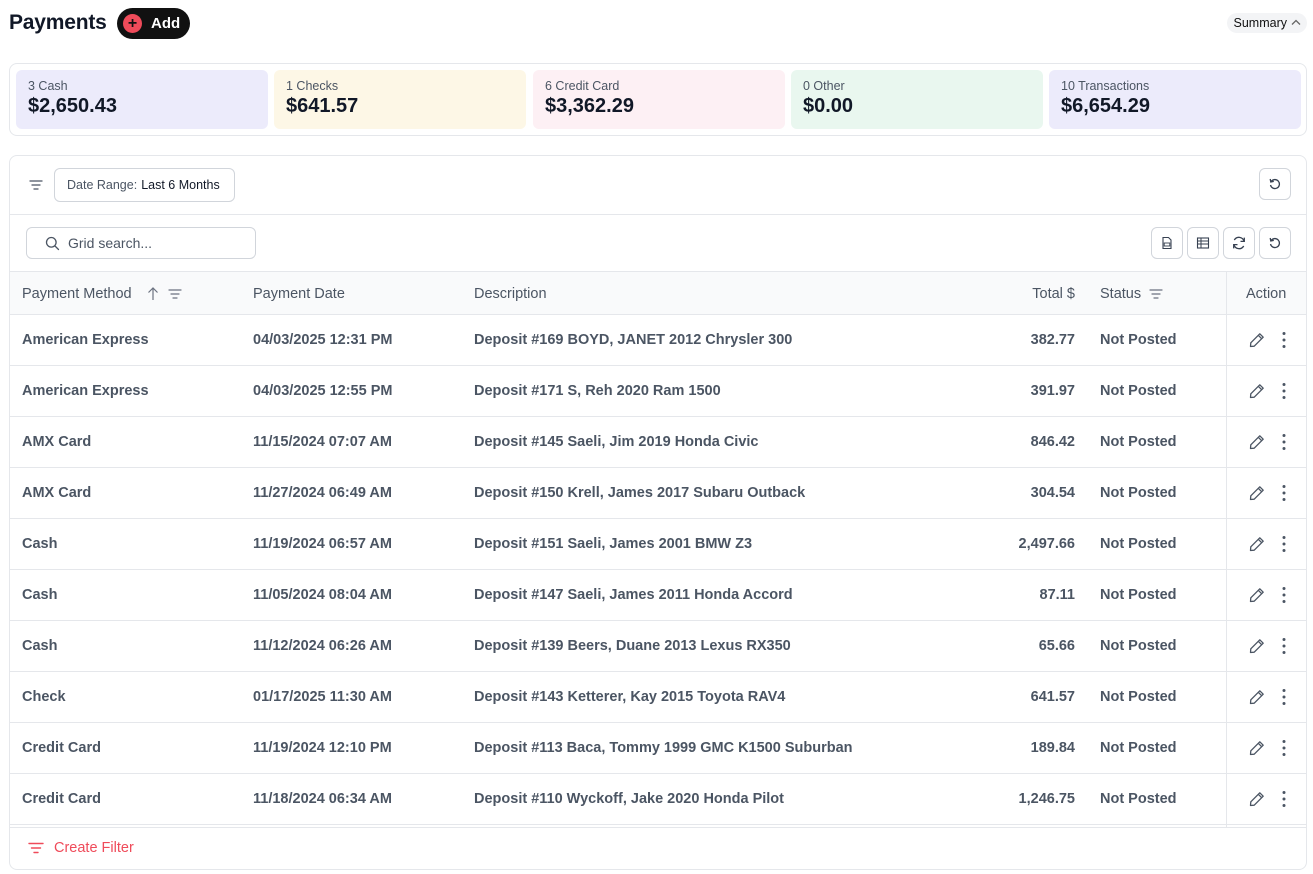  What do you see at coordinates (510, 294) in the screenshot?
I see `column-header-description: Description` at bounding box center [510, 294].